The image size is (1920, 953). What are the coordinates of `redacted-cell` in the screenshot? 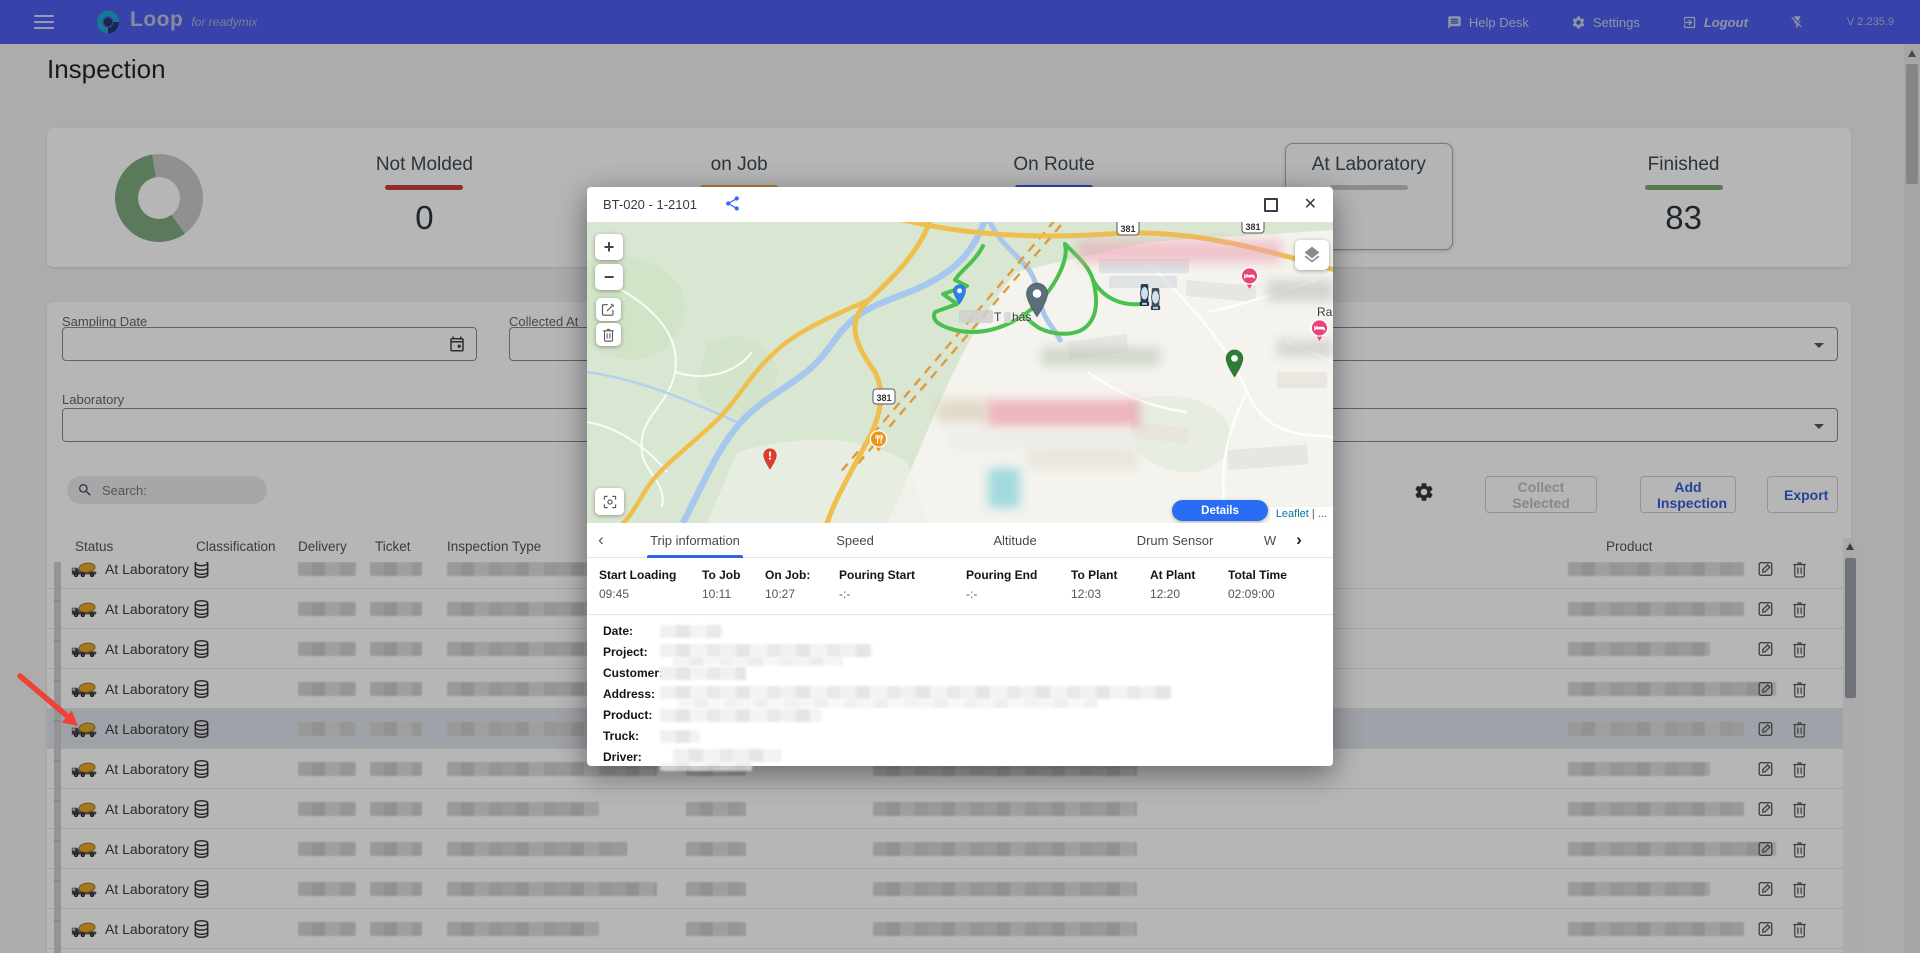 It's located at (1005, 889).